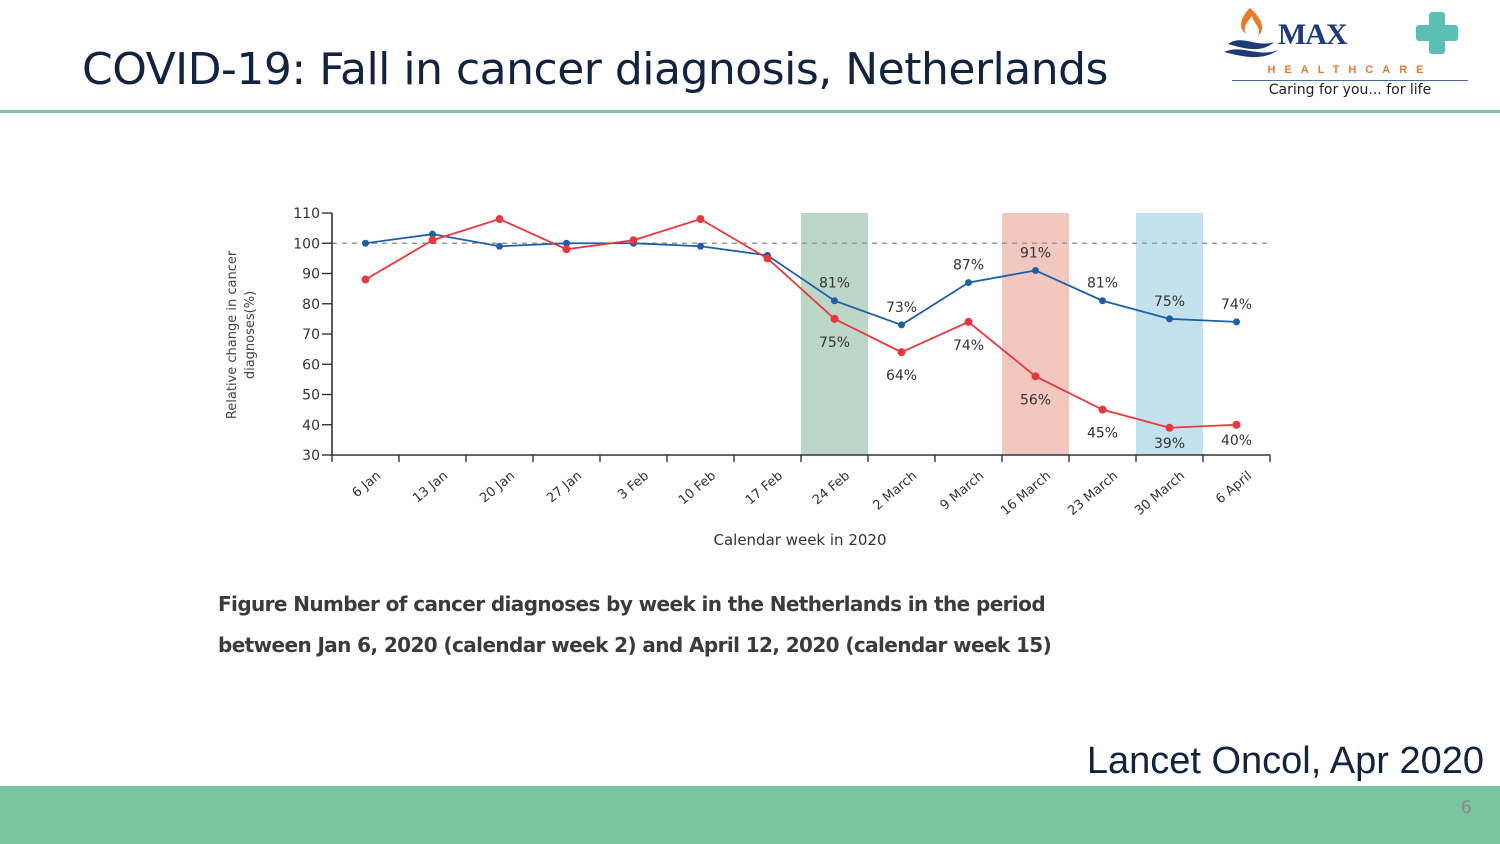  I want to click on x-tick-label: 17 Feb, so click(764, 489).